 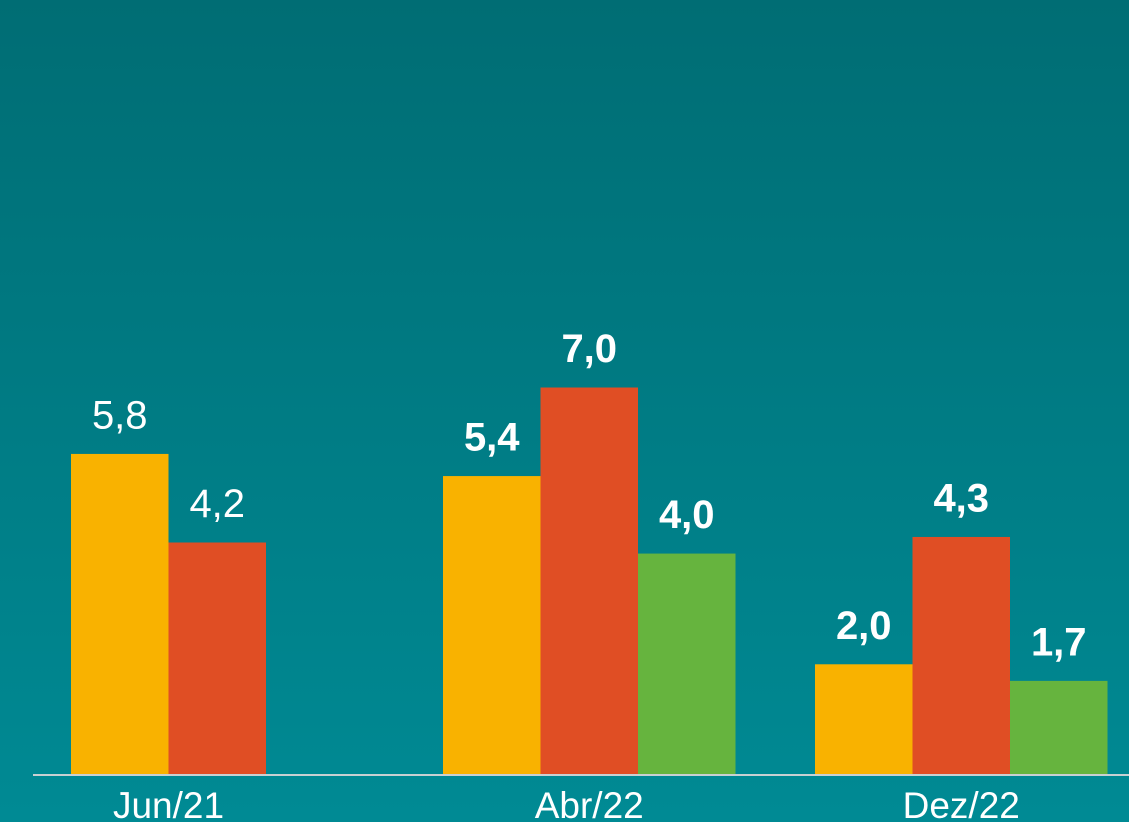 I want to click on value-label: 7,0, so click(x=589, y=349).